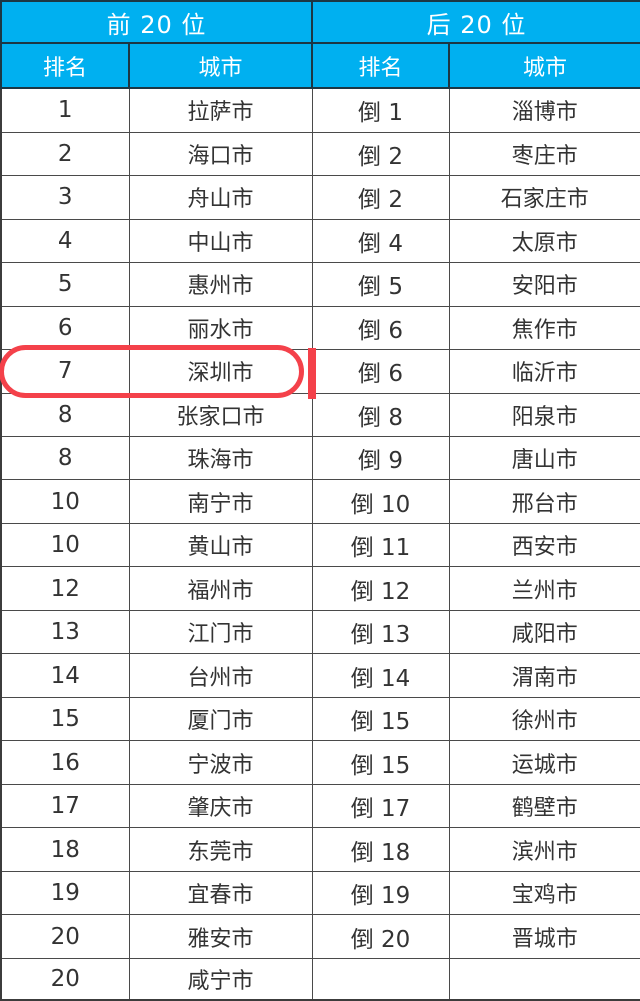  I want to click on right-city-cell: 临沂市, so click(544, 371).